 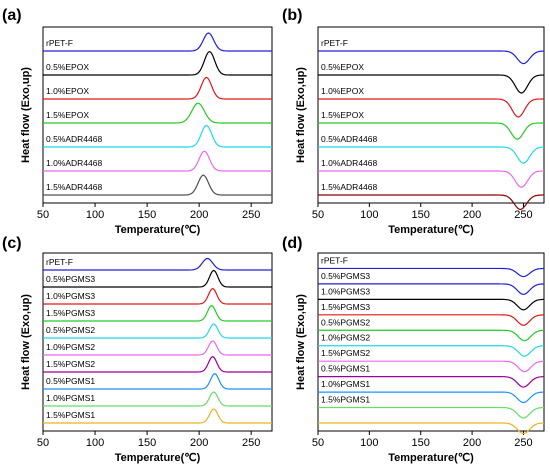 I want to click on panel-label: (b), so click(x=292, y=15).